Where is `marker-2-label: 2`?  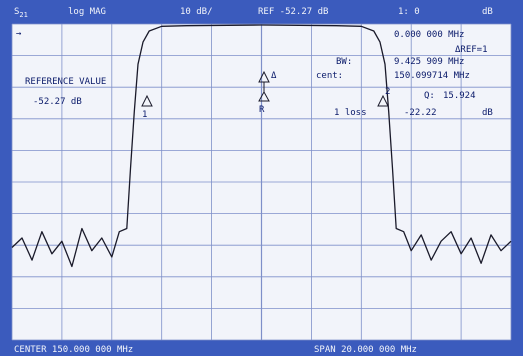
marker-2-label: 2 is located at coordinates (387, 92).